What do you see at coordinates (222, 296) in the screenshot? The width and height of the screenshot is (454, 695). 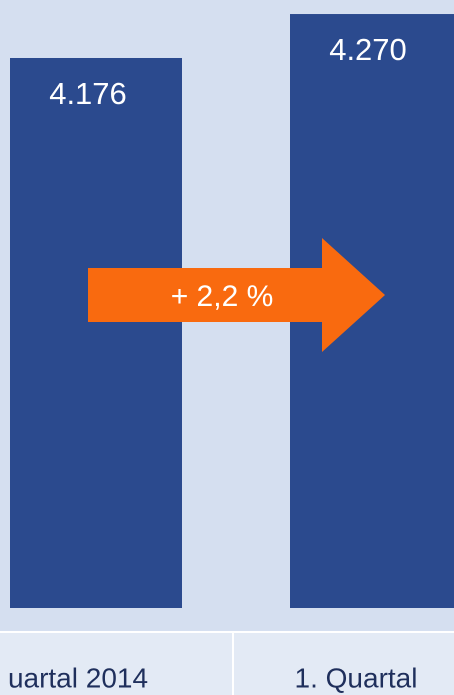 I see `growth-label: + 2,2 %` at bounding box center [222, 296].